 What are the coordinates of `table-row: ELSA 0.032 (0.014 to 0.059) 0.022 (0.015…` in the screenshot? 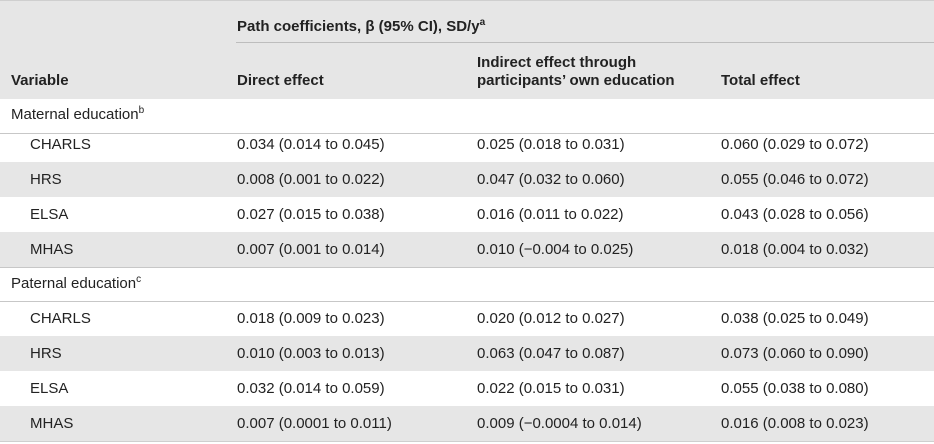 It's located at (467, 388).